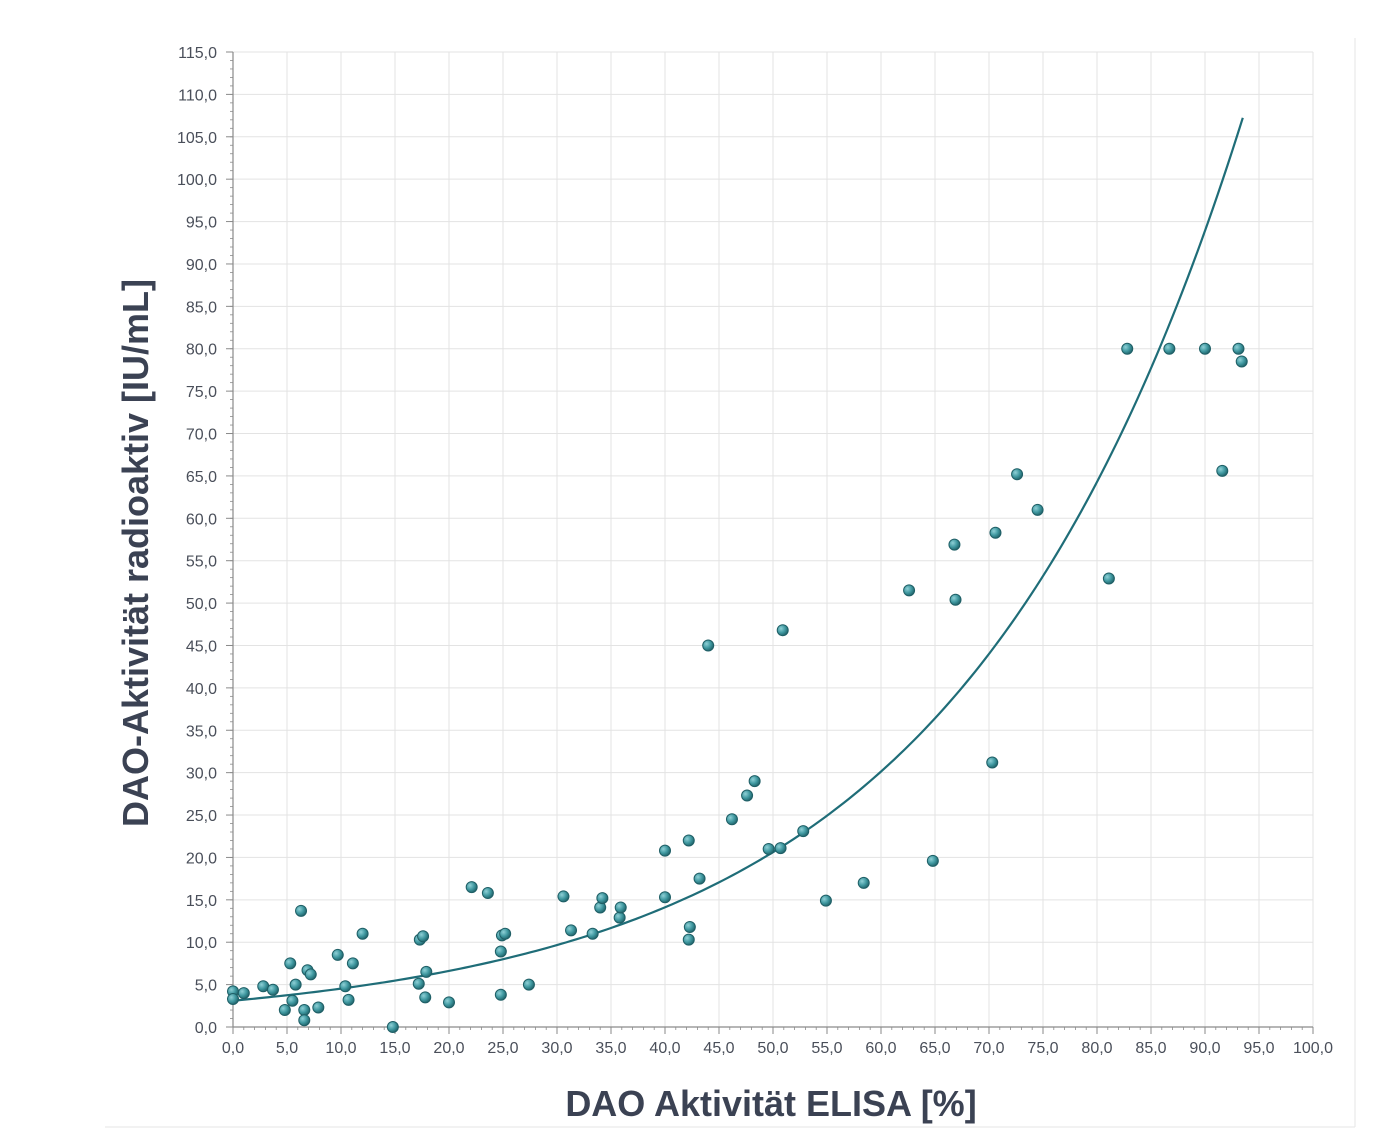  What do you see at coordinates (201, 816) in the screenshot?
I see `y-tick-label: 25,0` at bounding box center [201, 816].